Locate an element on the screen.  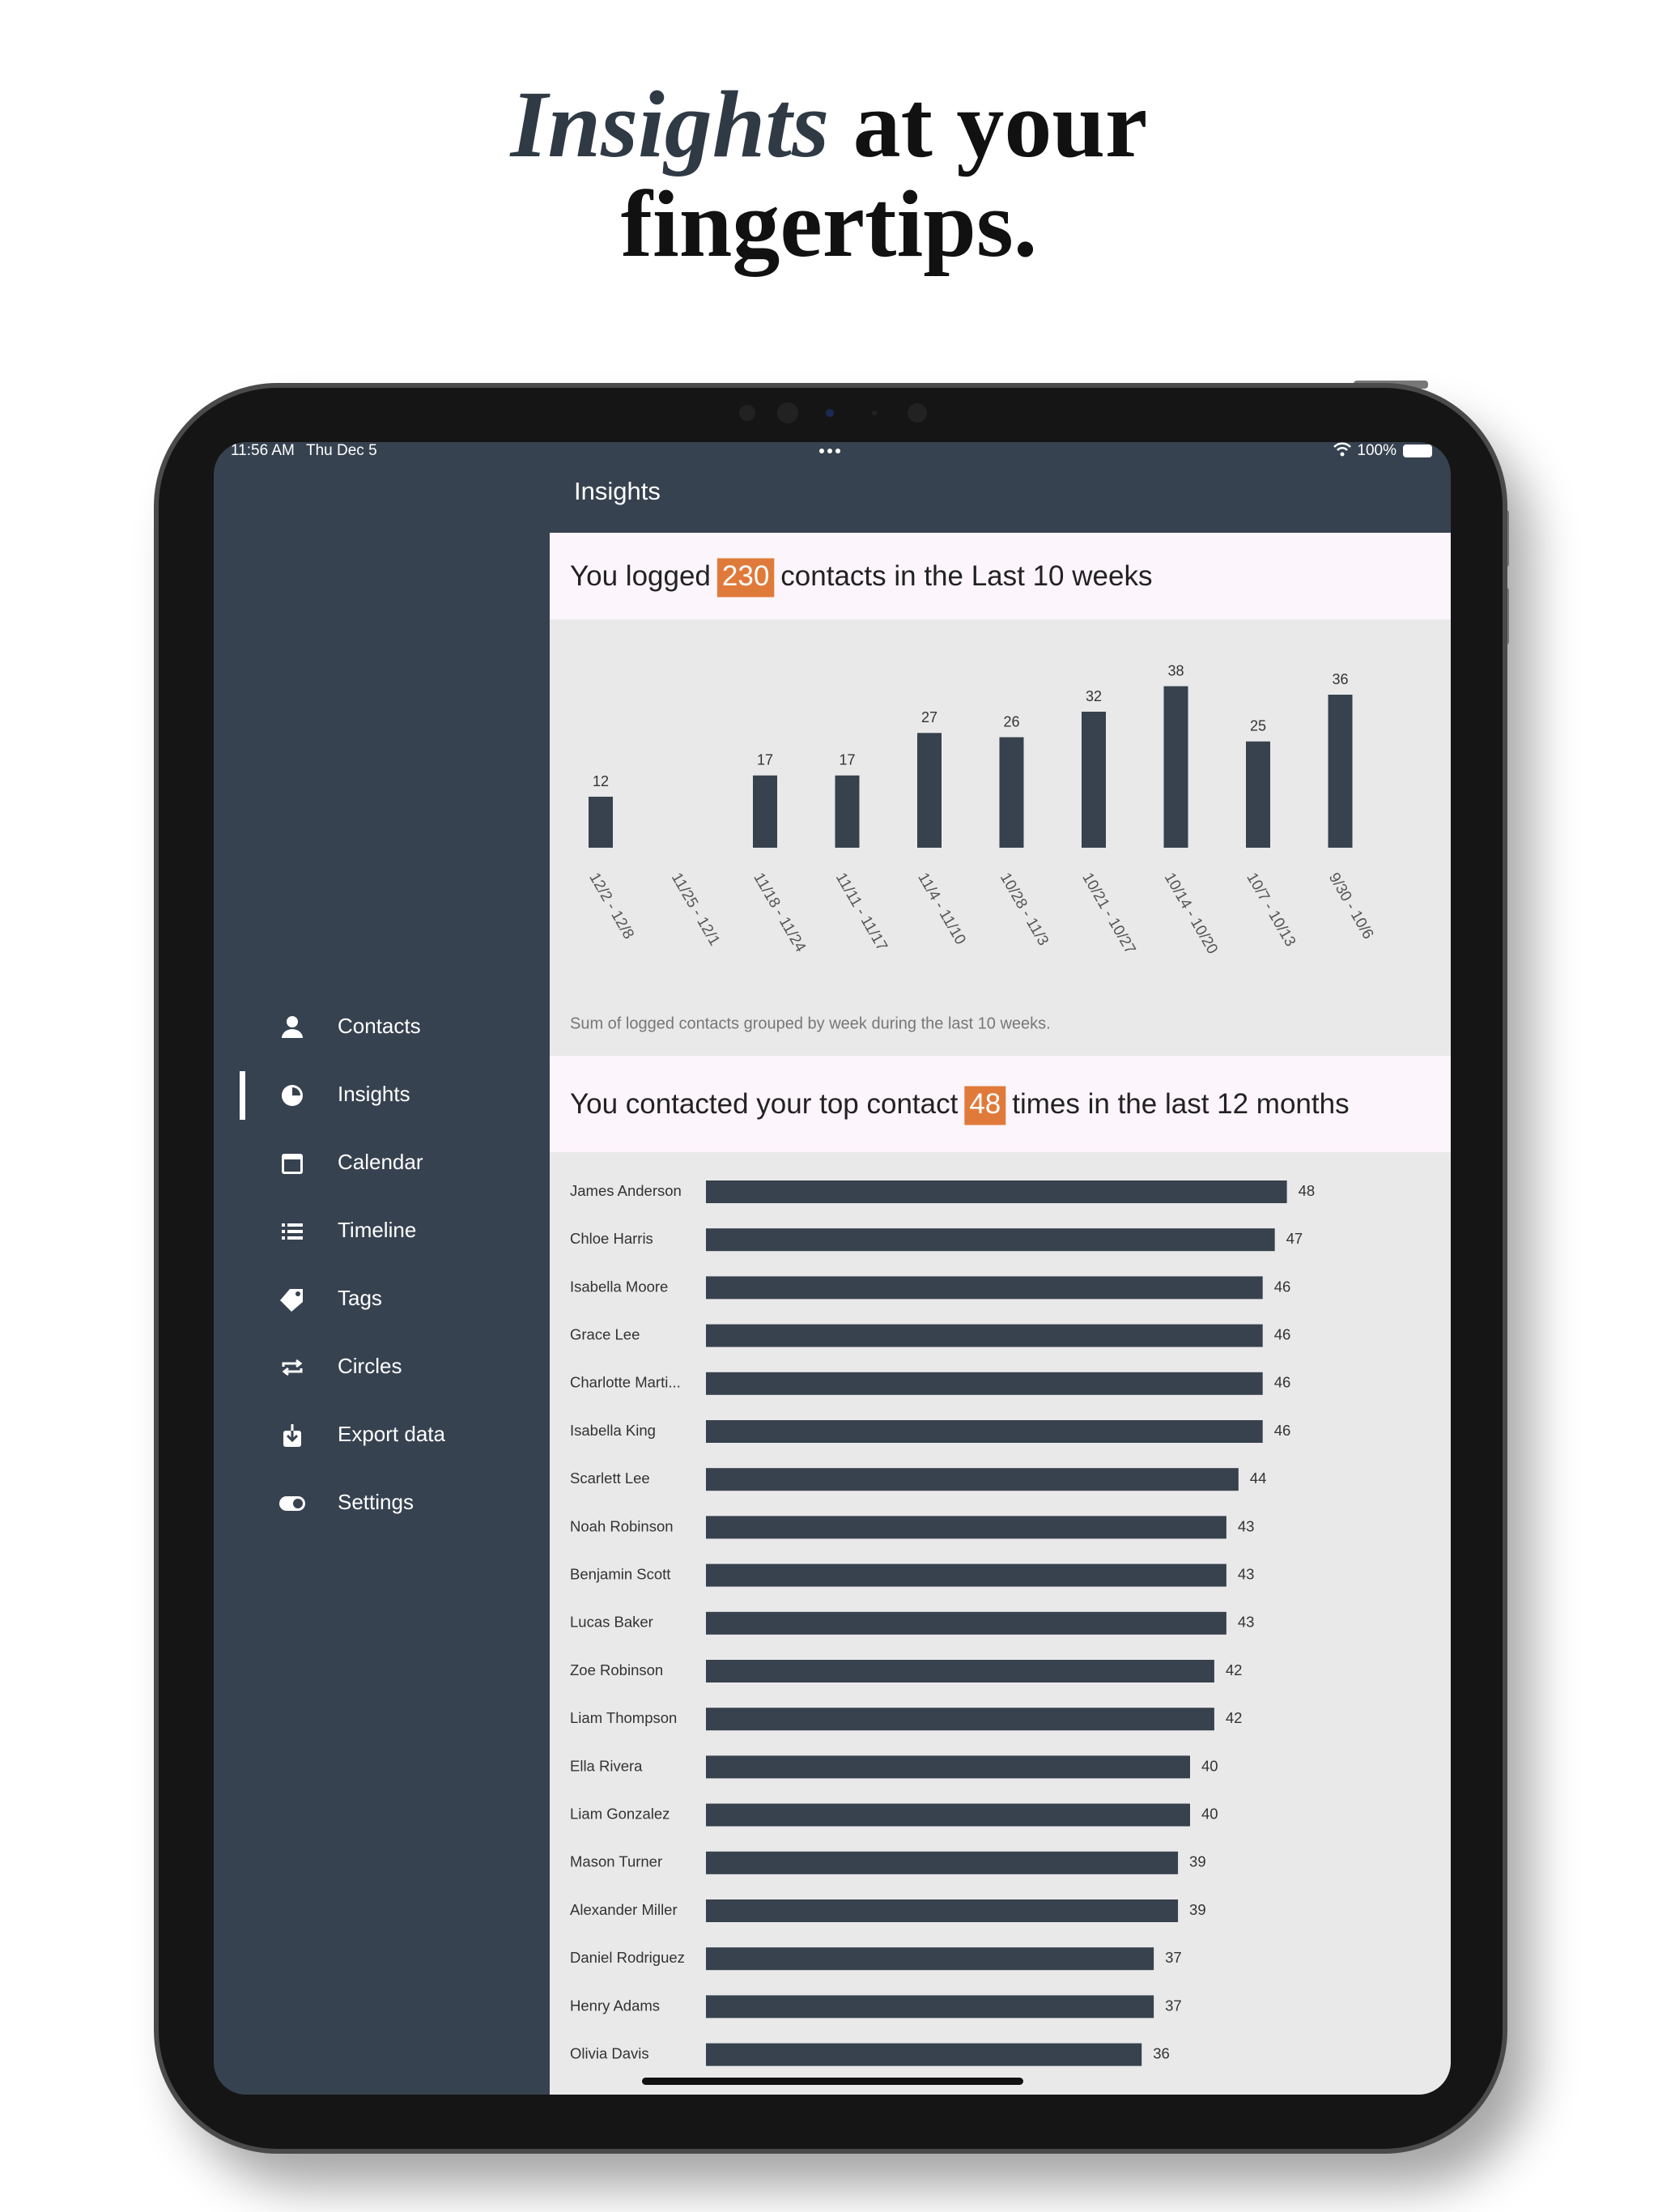
y-tick-label: Isabella King is located at coordinates (613, 1431).